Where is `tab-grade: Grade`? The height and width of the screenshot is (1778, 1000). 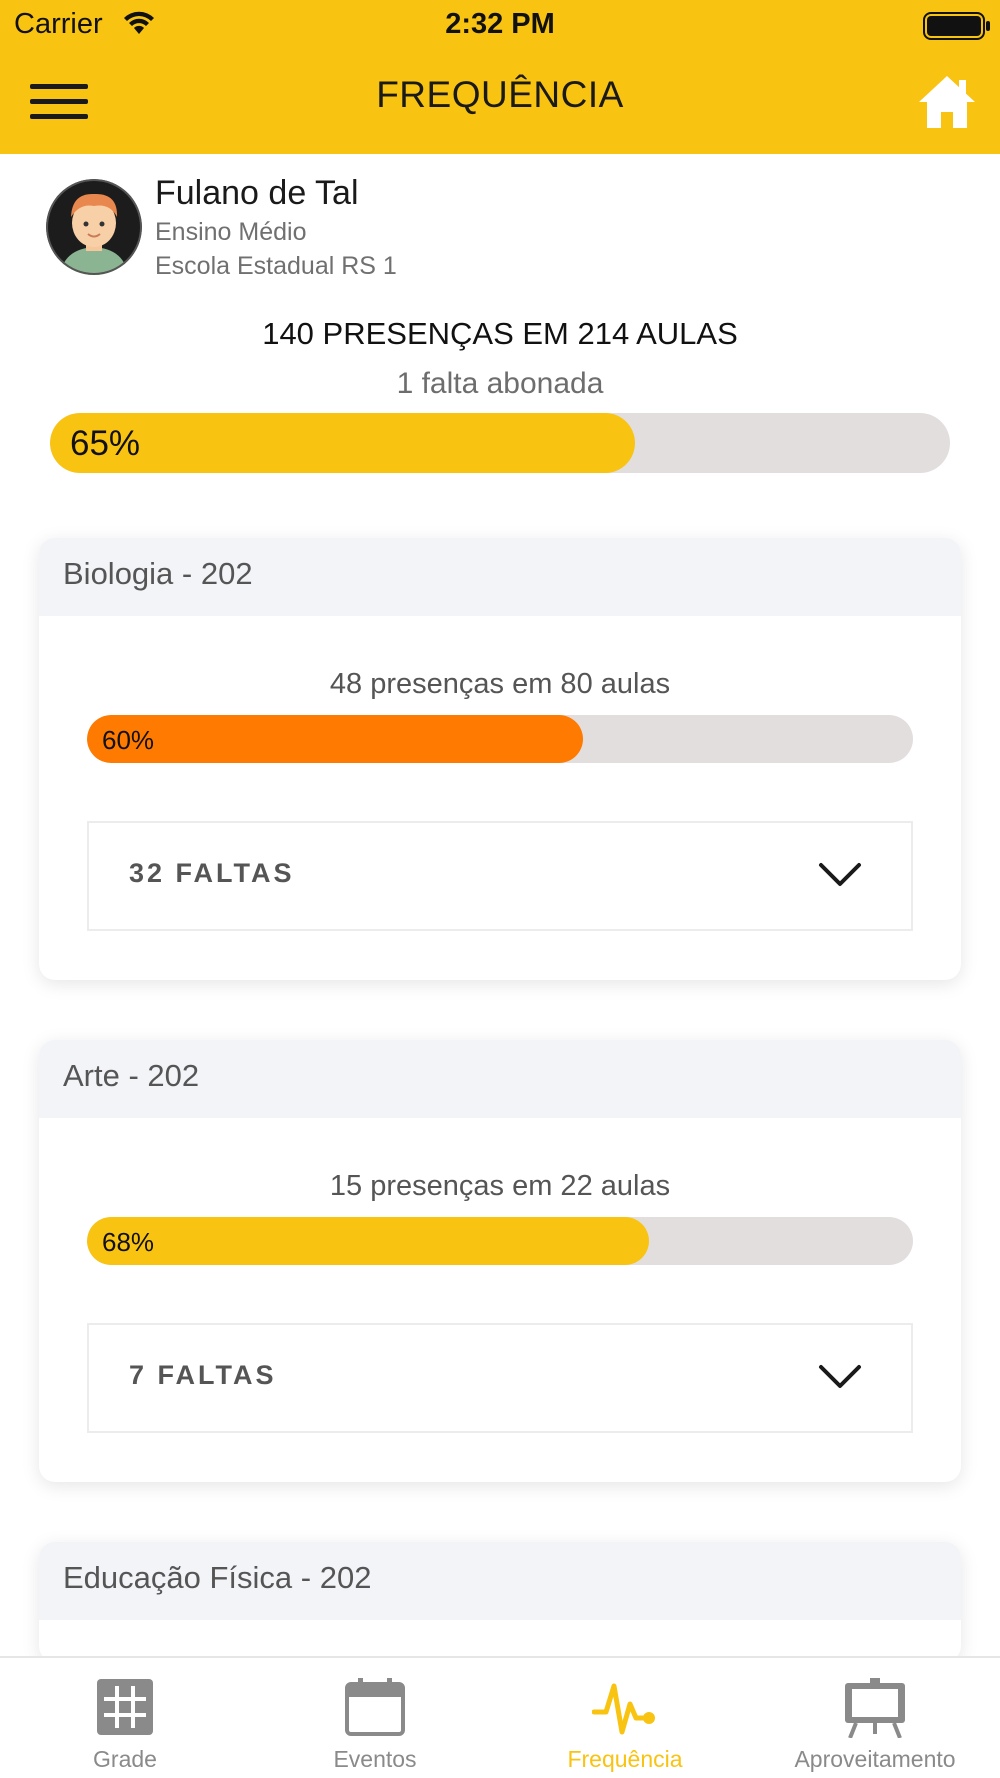
tab-grade: Grade is located at coordinates (125, 1718).